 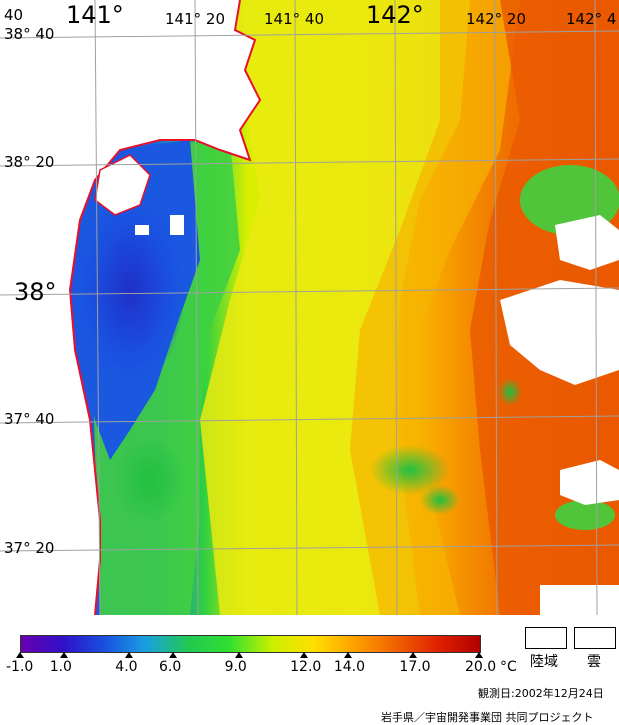 What do you see at coordinates (29, 34) in the screenshot?
I see `lat-label-38-40: 38° 40` at bounding box center [29, 34].